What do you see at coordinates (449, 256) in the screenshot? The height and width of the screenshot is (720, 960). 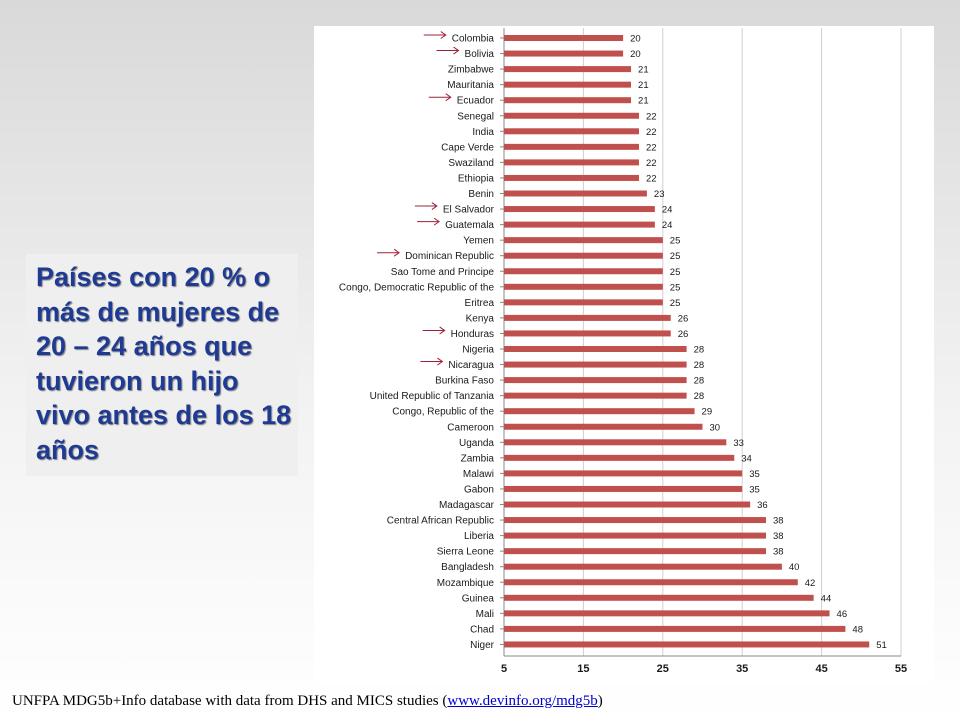 I see `category-label: Dominican Republic` at bounding box center [449, 256].